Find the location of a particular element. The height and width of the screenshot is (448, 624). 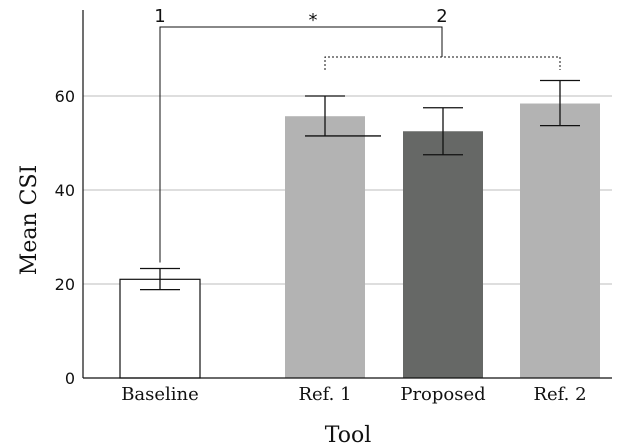

bar-baseline is located at coordinates (160, 328).